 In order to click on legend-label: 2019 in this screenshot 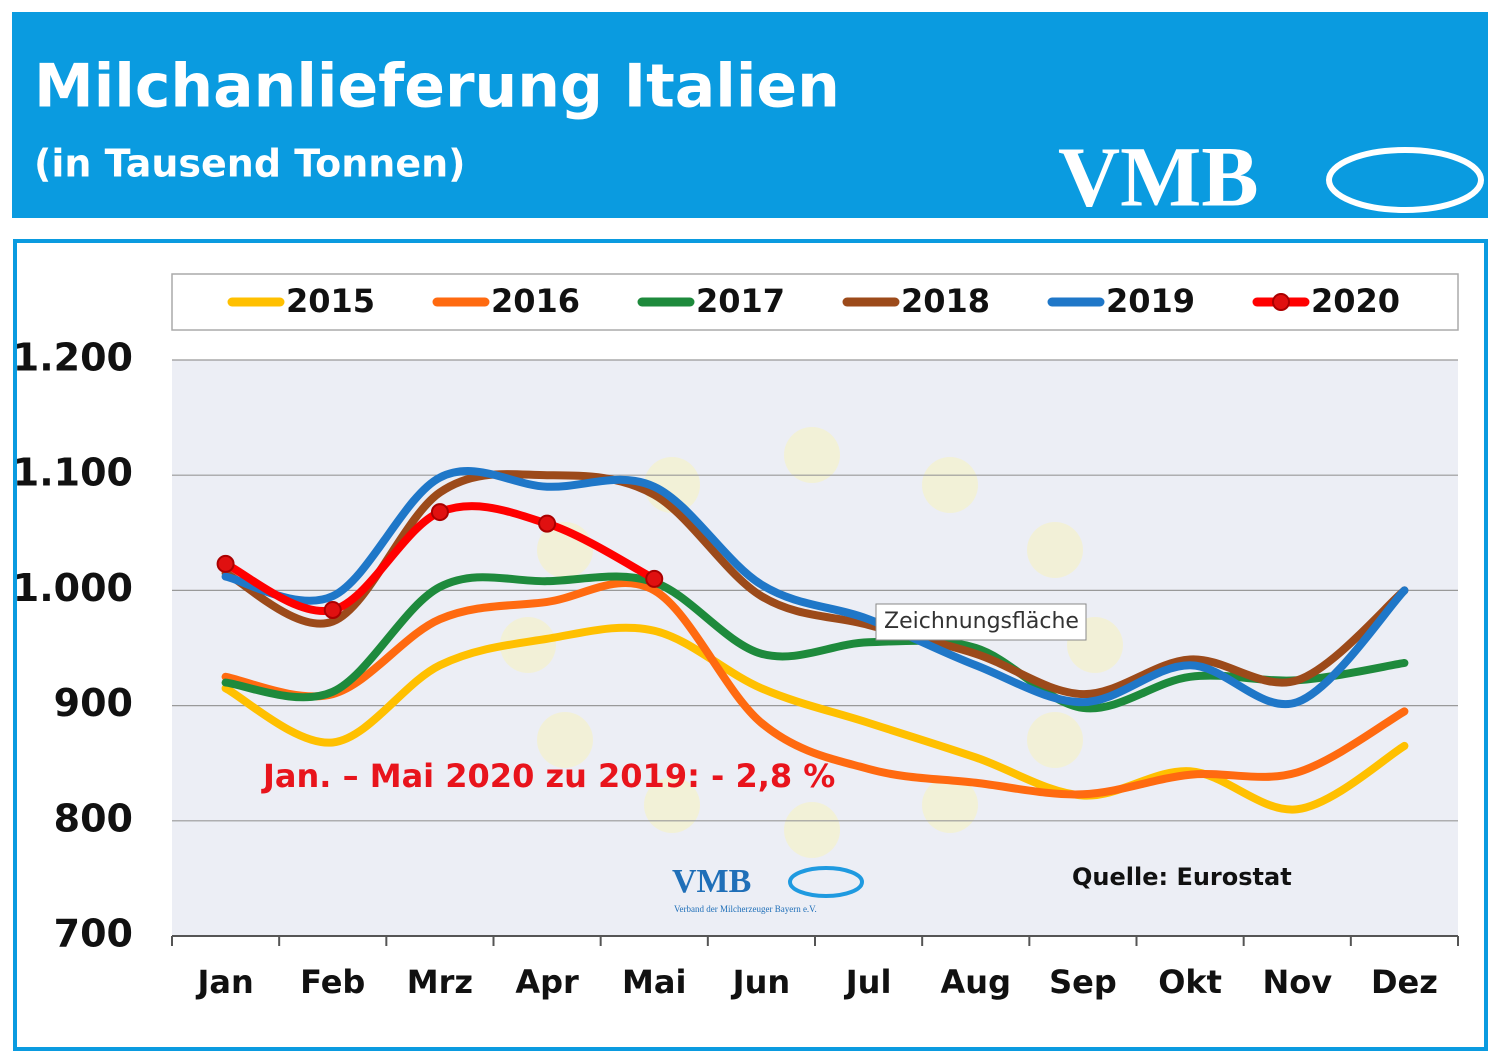, I will do `click(1150, 301)`.